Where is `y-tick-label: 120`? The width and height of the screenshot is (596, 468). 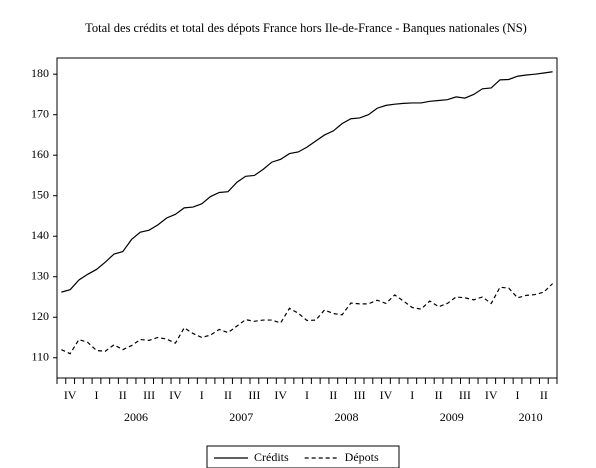 y-tick-label: 120 is located at coordinates (40, 316).